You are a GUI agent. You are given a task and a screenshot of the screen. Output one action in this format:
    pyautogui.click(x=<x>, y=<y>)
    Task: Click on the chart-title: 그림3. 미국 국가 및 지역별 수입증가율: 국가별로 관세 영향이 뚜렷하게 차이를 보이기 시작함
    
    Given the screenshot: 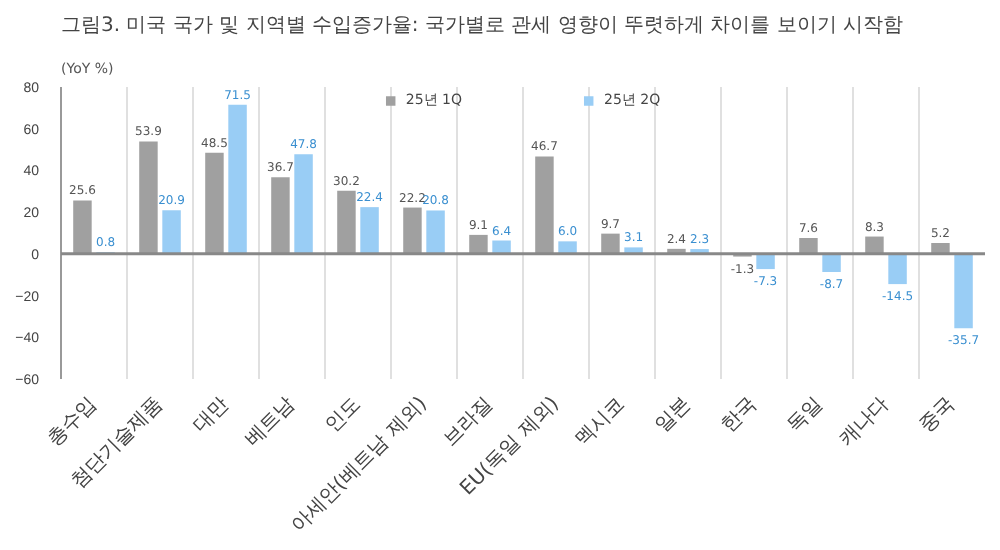 What is the action you would take?
    pyautogui.click(x=482, y=26)
    